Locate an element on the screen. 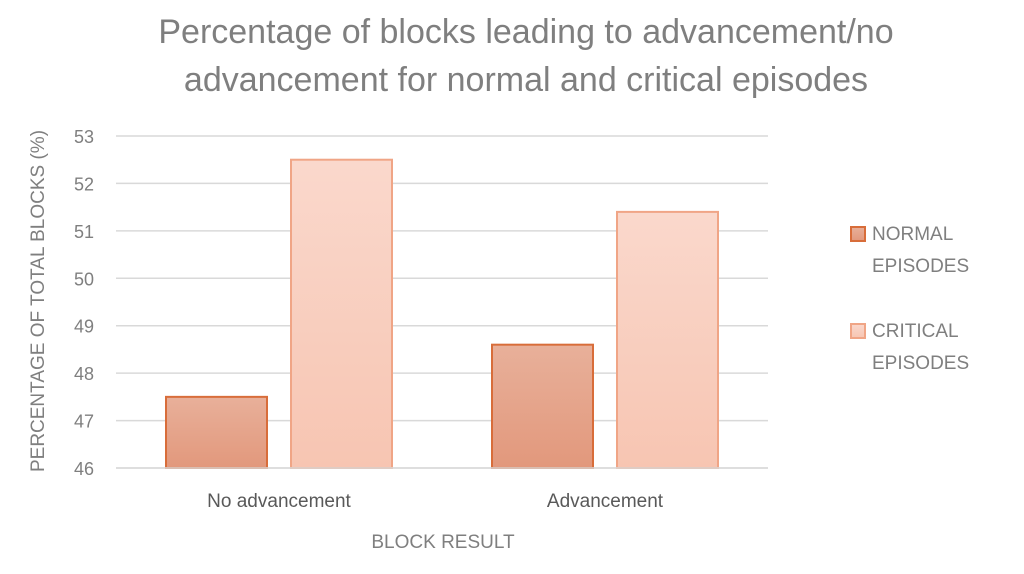 This screenshot has width=1024, height=574. y-tick-label: 51 is located at coordinates (84, 232).